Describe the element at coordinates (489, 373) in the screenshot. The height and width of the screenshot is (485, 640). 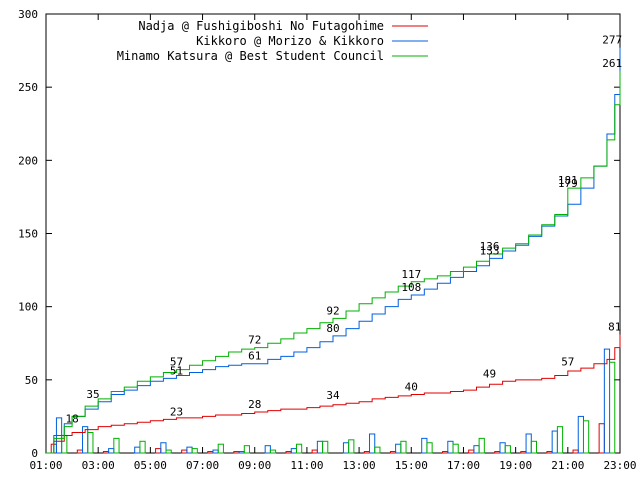
I see `data-label: 49` at that location.